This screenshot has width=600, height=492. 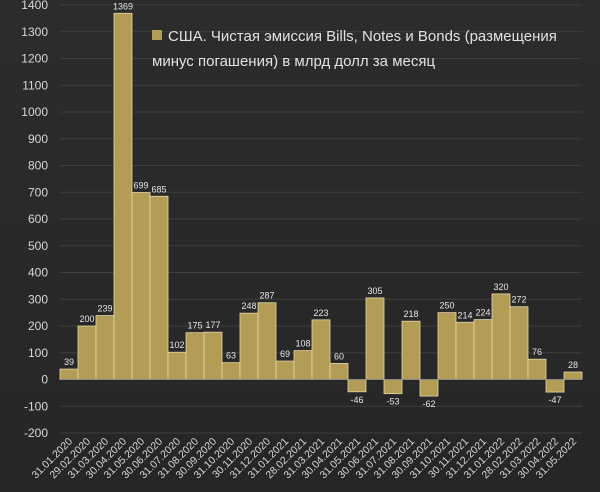 I want to click on data-label: 223, so click(x=320, y=313).